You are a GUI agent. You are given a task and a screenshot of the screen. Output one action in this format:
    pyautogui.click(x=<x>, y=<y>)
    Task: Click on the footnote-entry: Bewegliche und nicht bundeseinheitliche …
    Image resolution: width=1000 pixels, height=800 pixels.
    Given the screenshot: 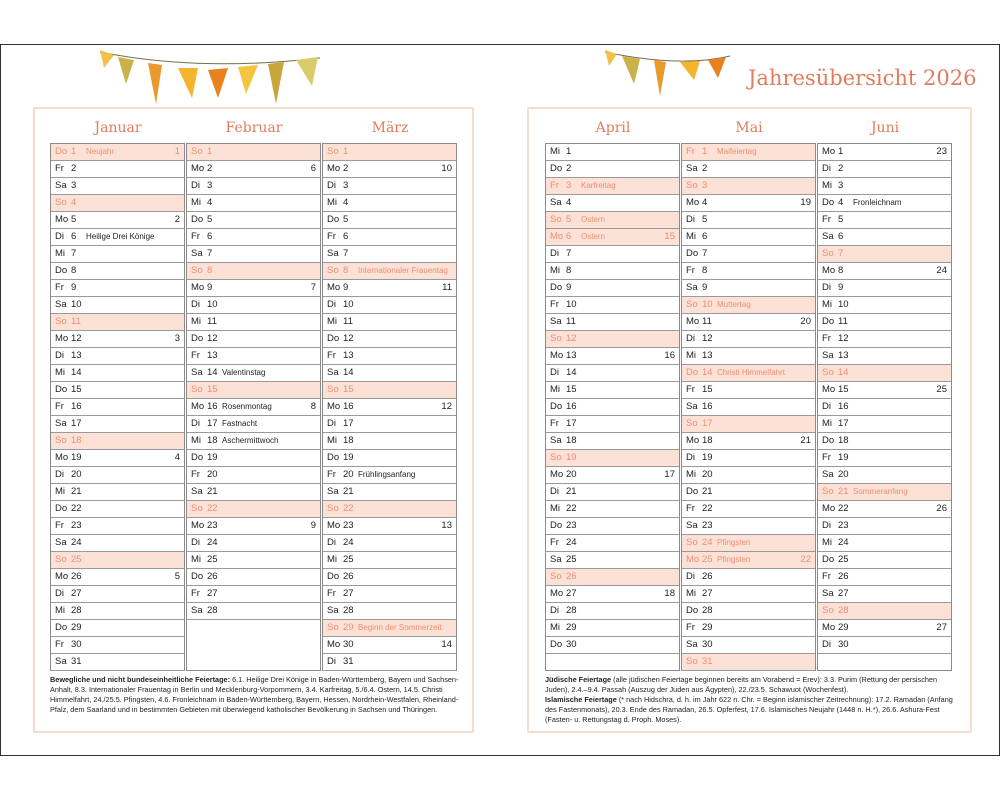 What is the action you would take?
    pyautogui.click(x=254, y=694)
    